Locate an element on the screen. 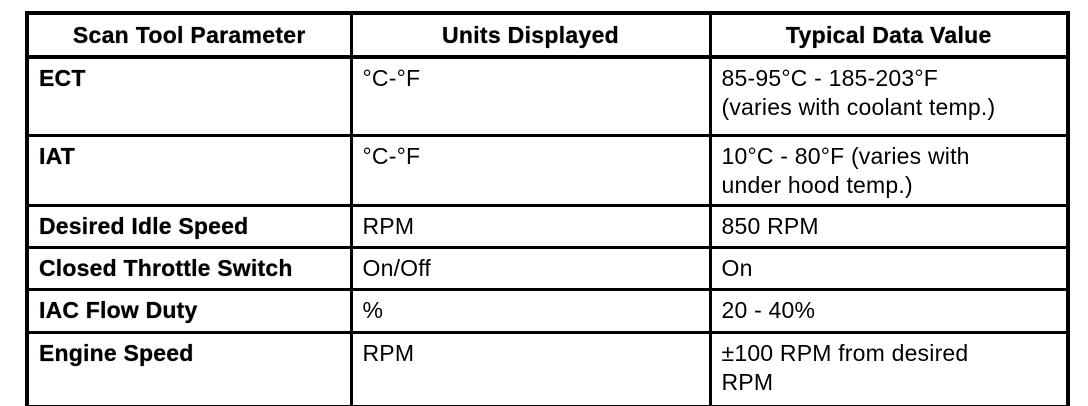 The height and width of the screenshot is (406, 1088). column-header-parameter: Scan Tool Parameter is located at coordinates (189, 35).